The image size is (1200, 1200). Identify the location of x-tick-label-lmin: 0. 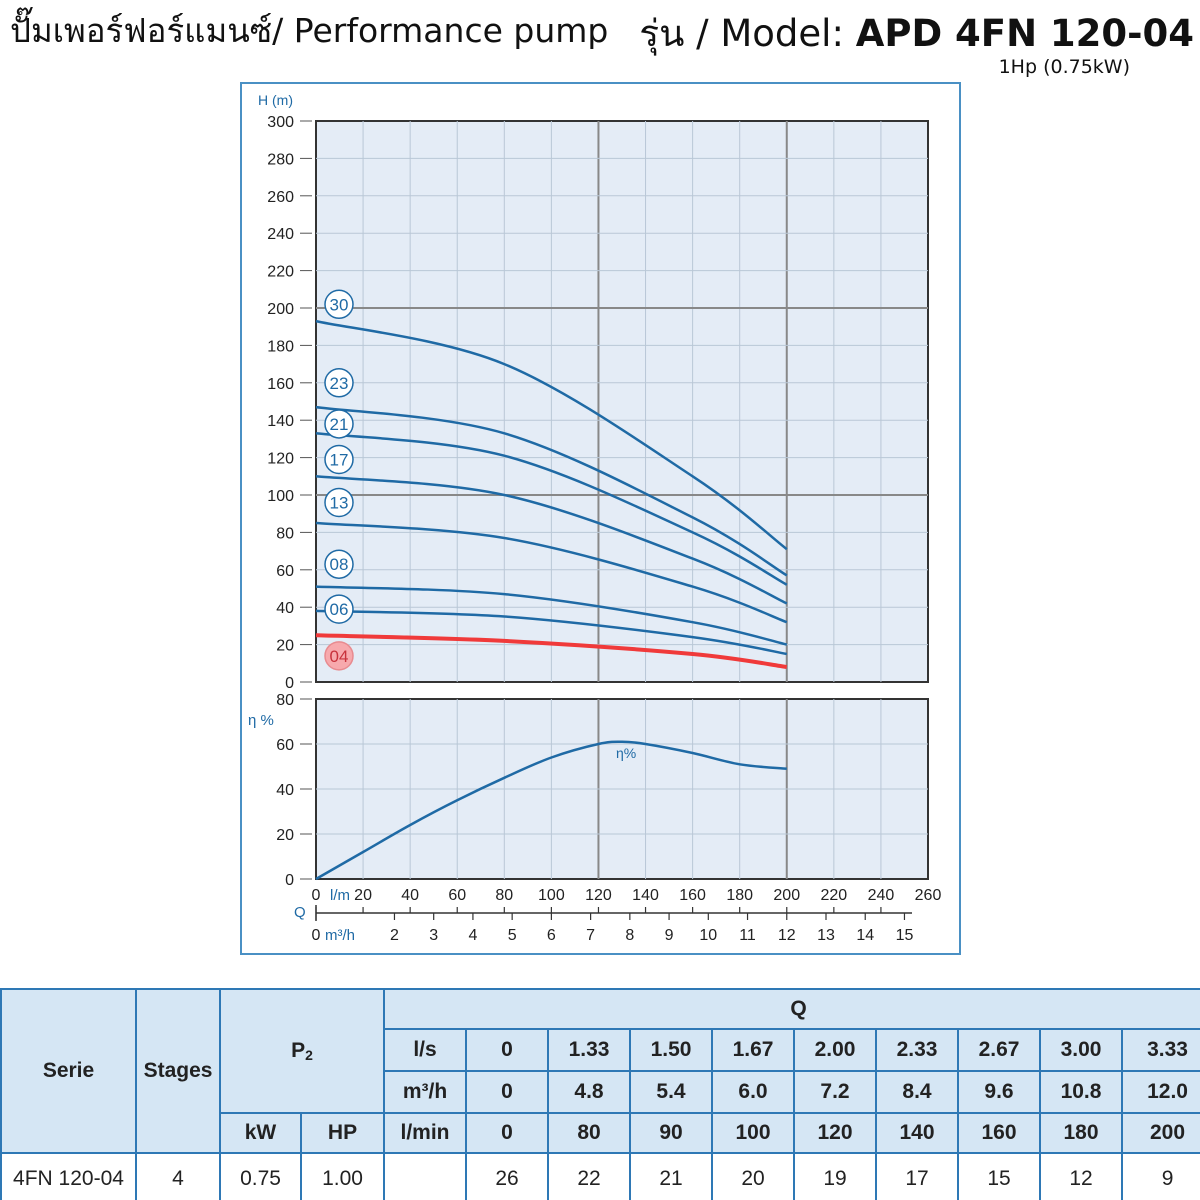
(316, 895).